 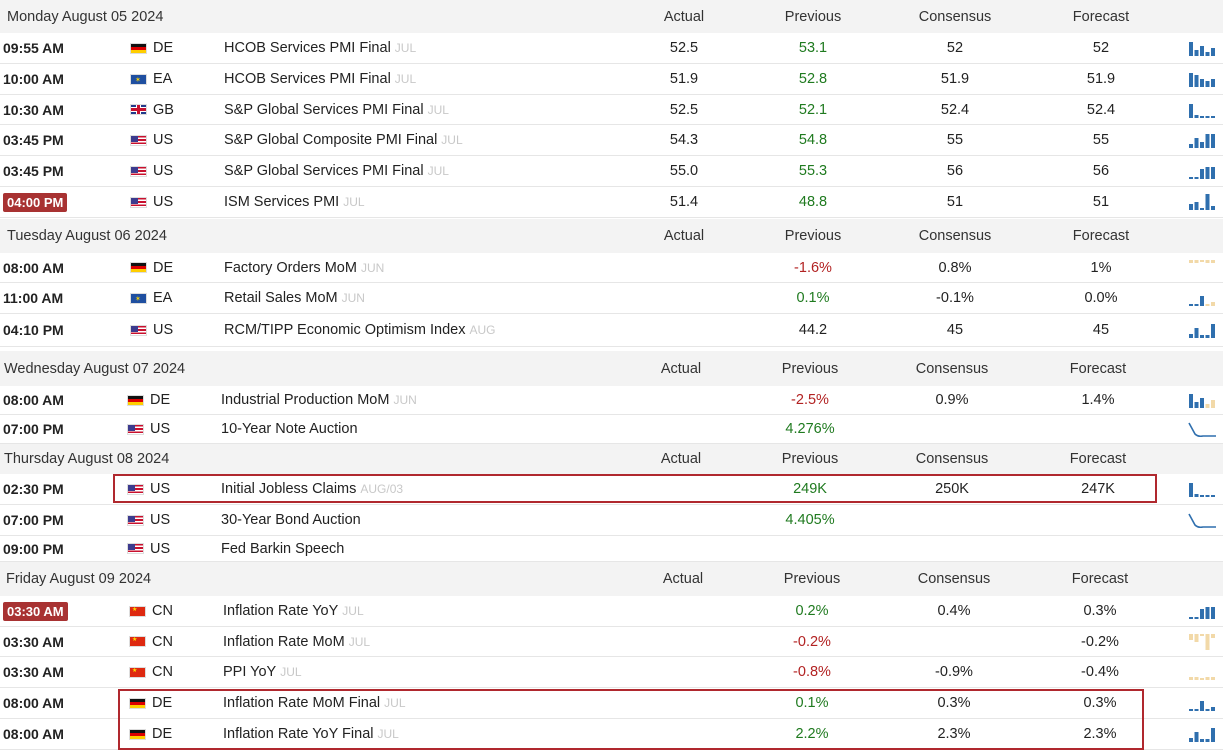 What do you see at coordinates (1101, 79) in the screenshot?
I see `value-forecast: 51.9` at bounding box center [1101, 79].